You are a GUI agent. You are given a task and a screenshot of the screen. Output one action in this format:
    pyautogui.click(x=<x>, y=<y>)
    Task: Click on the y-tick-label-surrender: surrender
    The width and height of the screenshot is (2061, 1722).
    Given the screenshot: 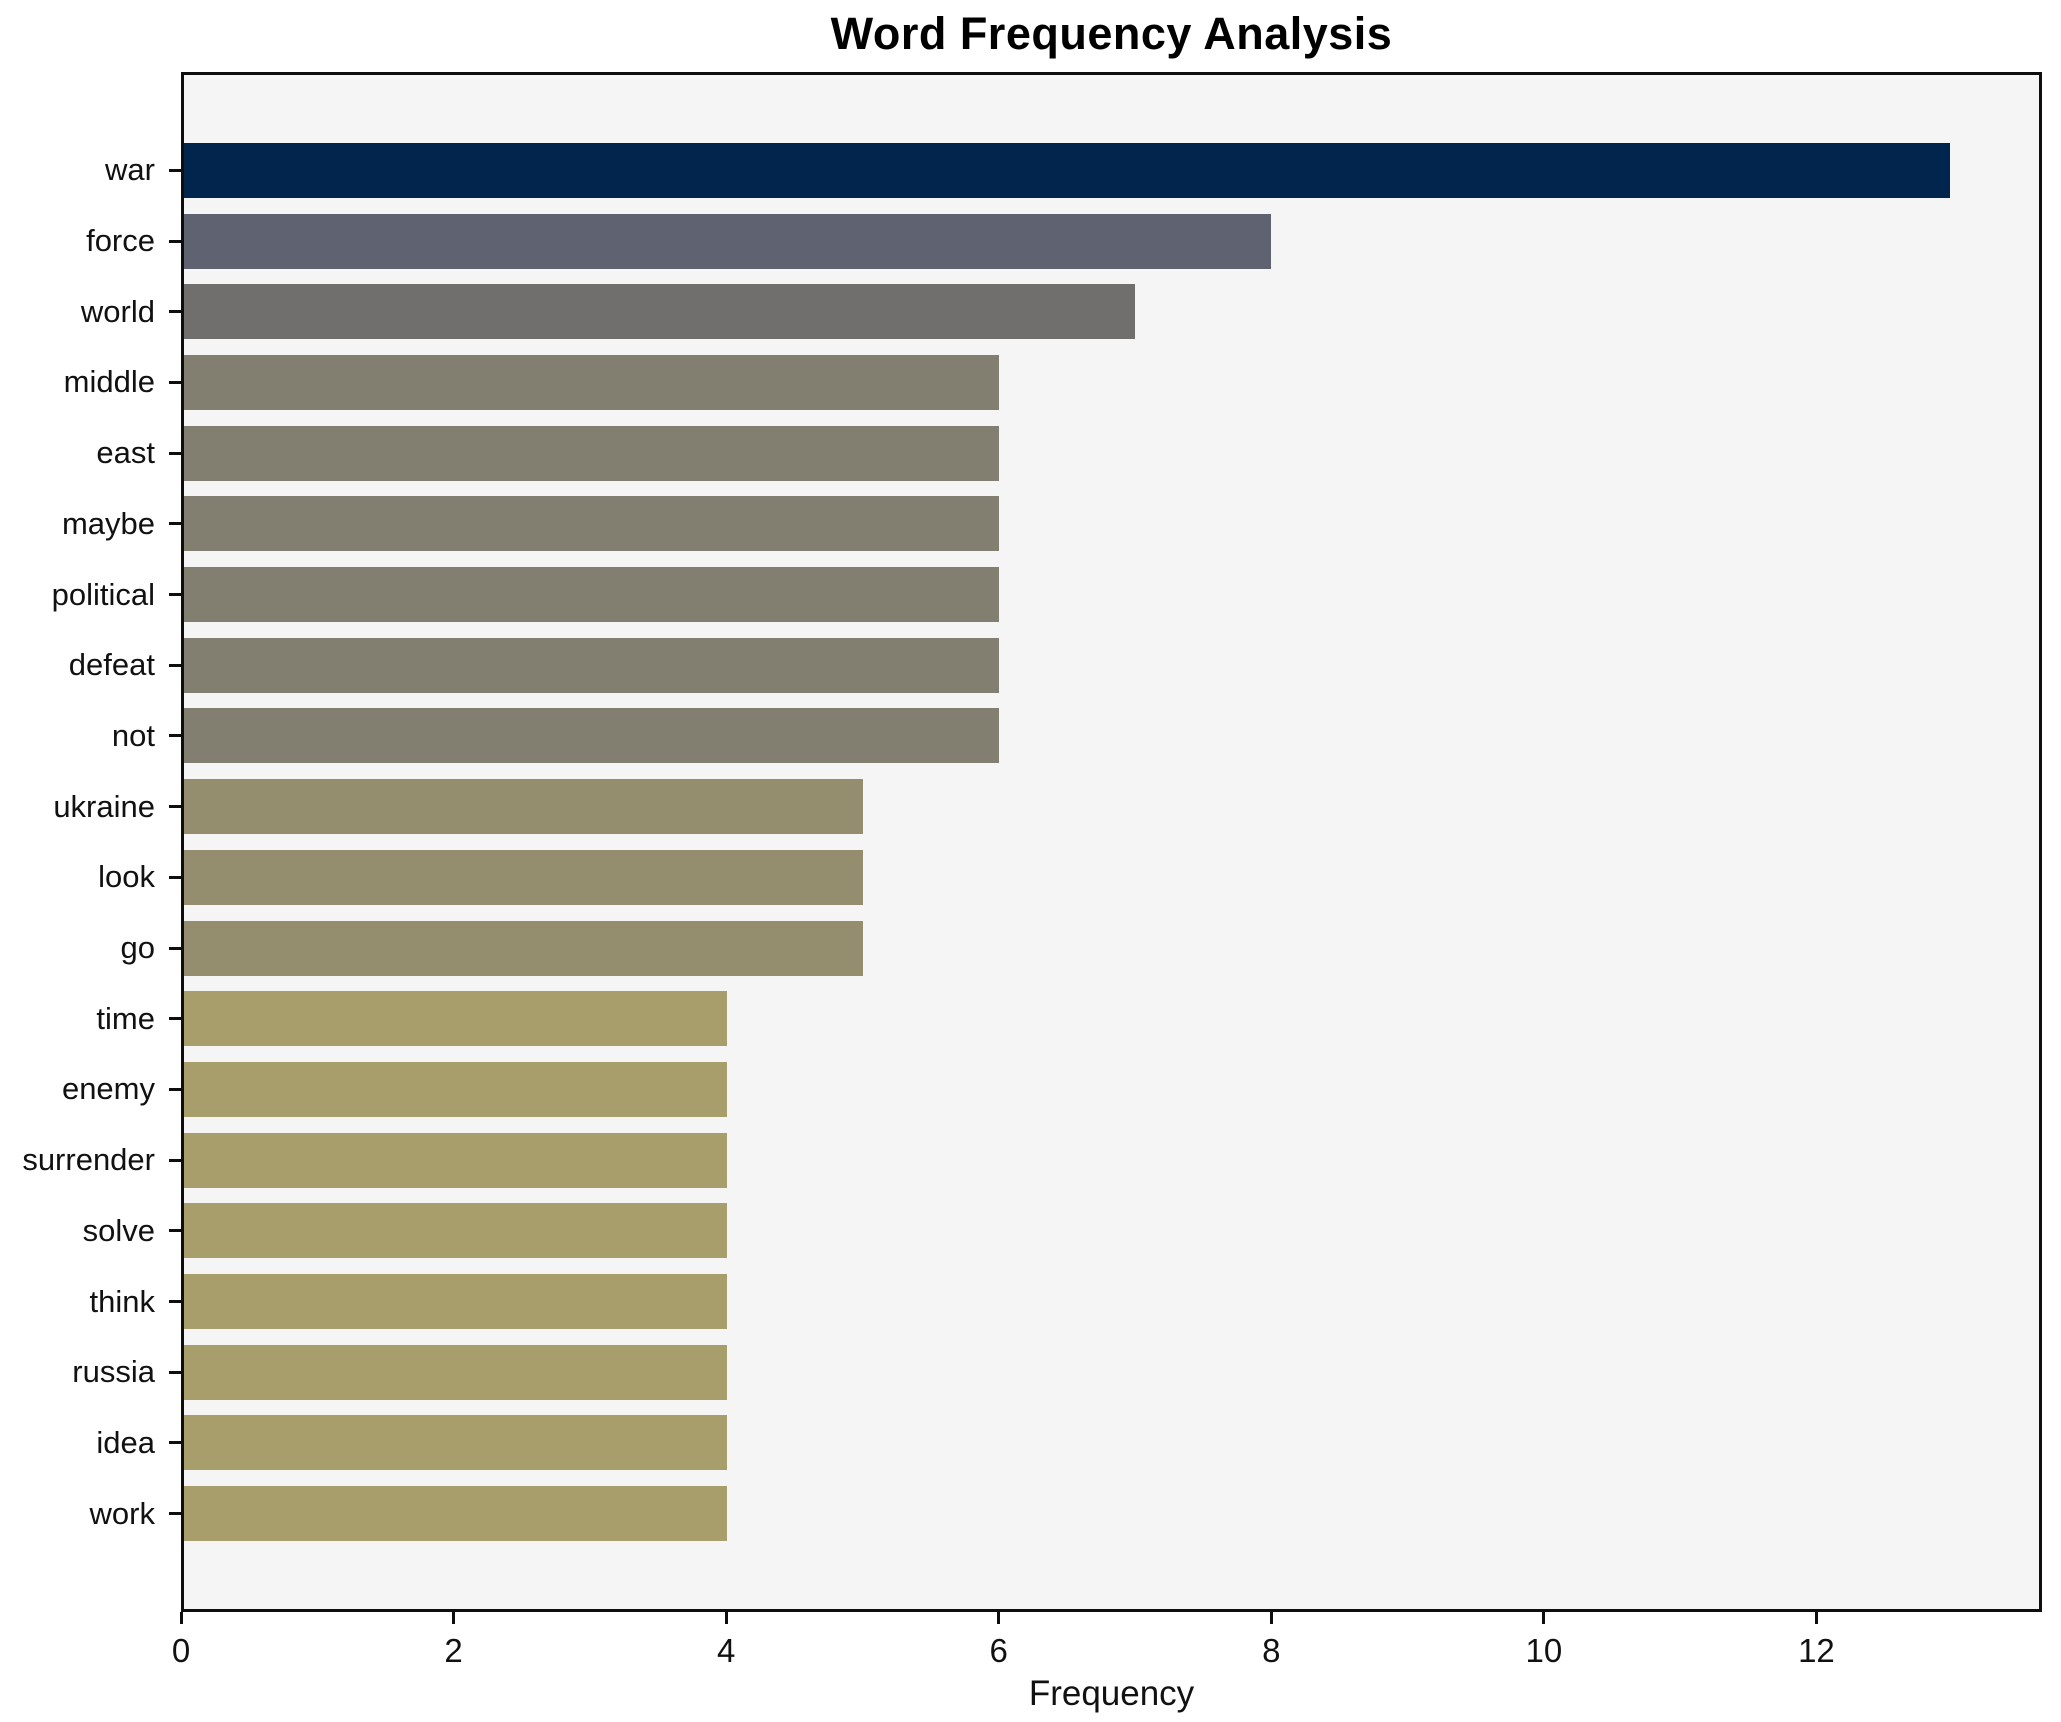 What is the action you would take?
    pyautogui.click(x=88, y=1160)
    